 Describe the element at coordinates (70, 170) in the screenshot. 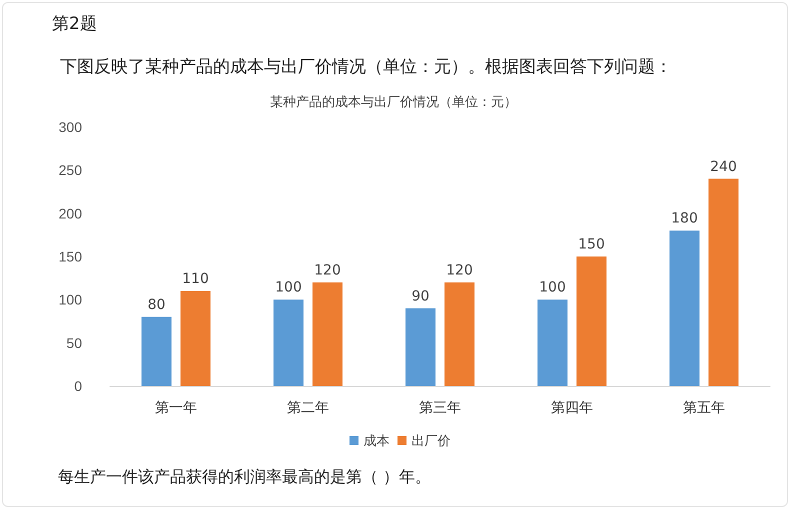

I see `y-tick-label: 250` at that location.